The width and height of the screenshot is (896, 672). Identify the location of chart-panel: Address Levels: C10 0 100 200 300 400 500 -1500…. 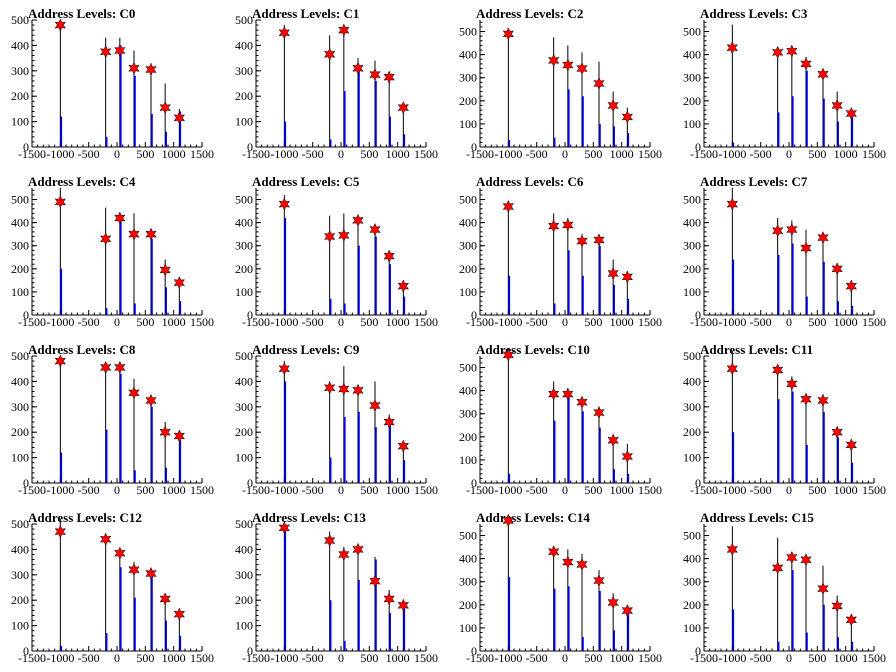
(560, 420).